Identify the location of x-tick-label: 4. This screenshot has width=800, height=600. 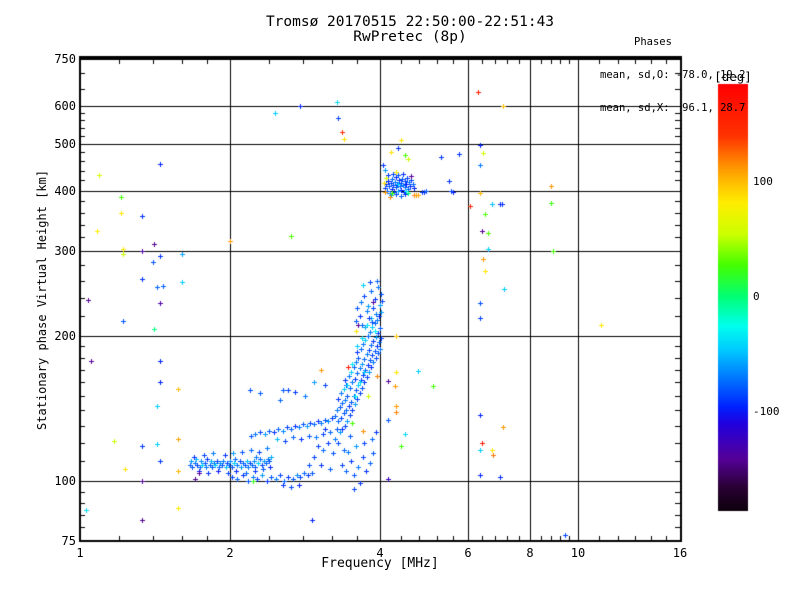
(380, 553).